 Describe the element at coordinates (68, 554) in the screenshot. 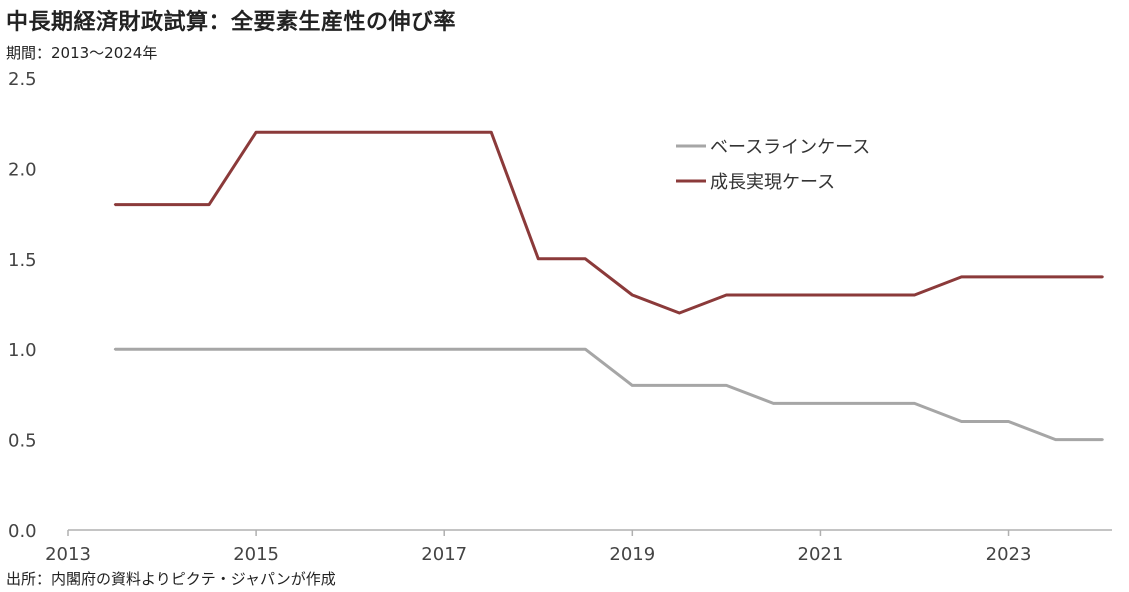

I see `x-tick-label: 2013` at that location.